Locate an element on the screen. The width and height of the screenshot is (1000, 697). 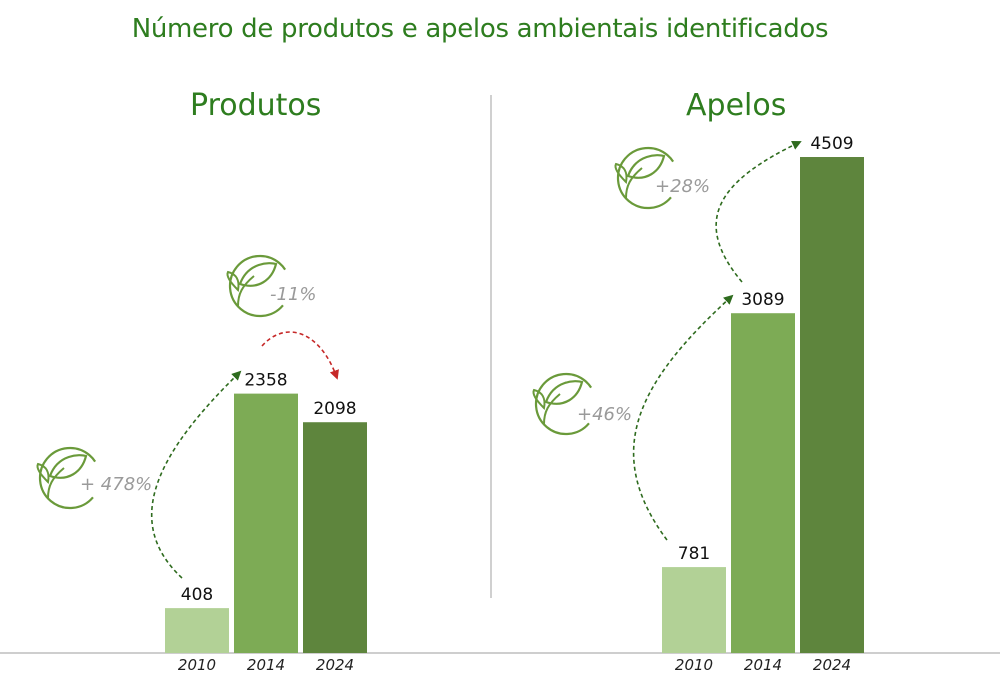
value-label-produtos-2024: 2098 is located at coordinates (334, 409).